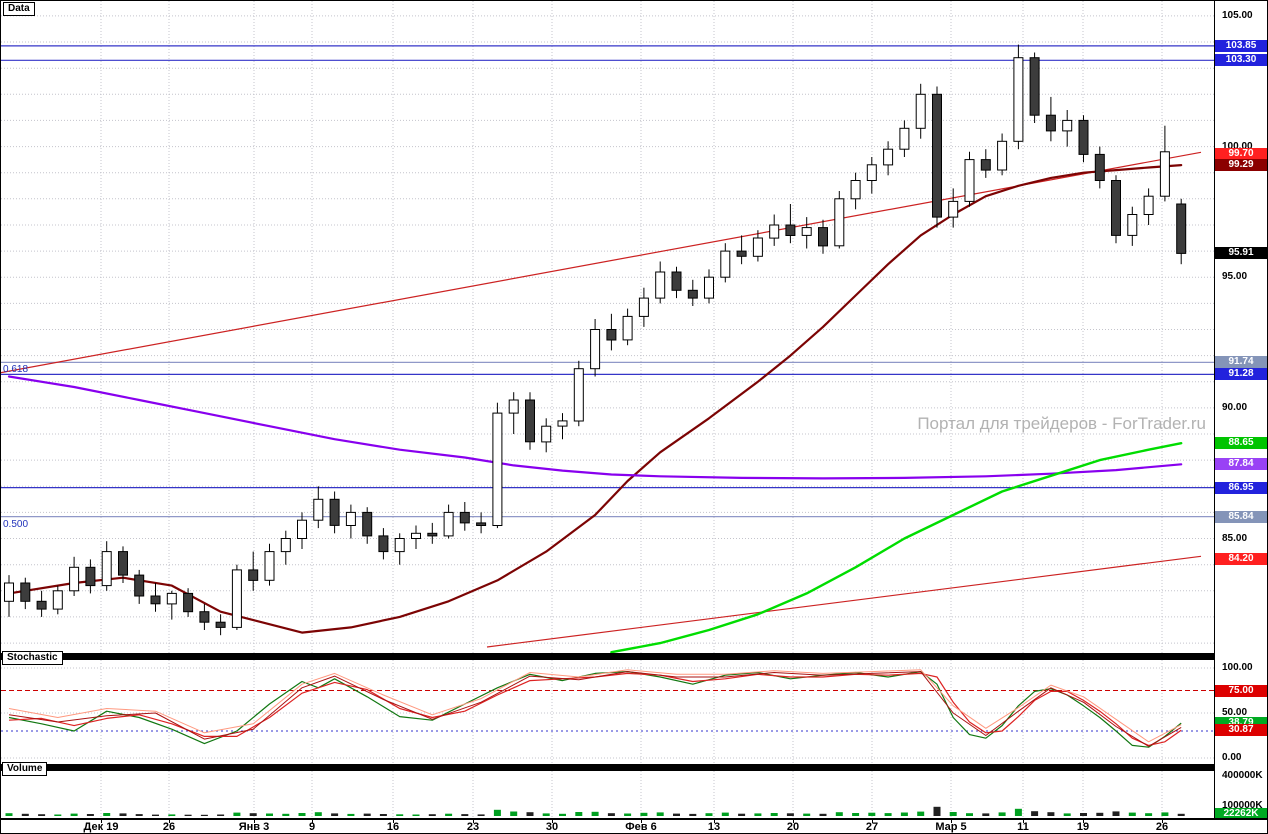  Describe the element at coordinates (552, 827) in the screenshot. I see `date-label: 30` at that location.